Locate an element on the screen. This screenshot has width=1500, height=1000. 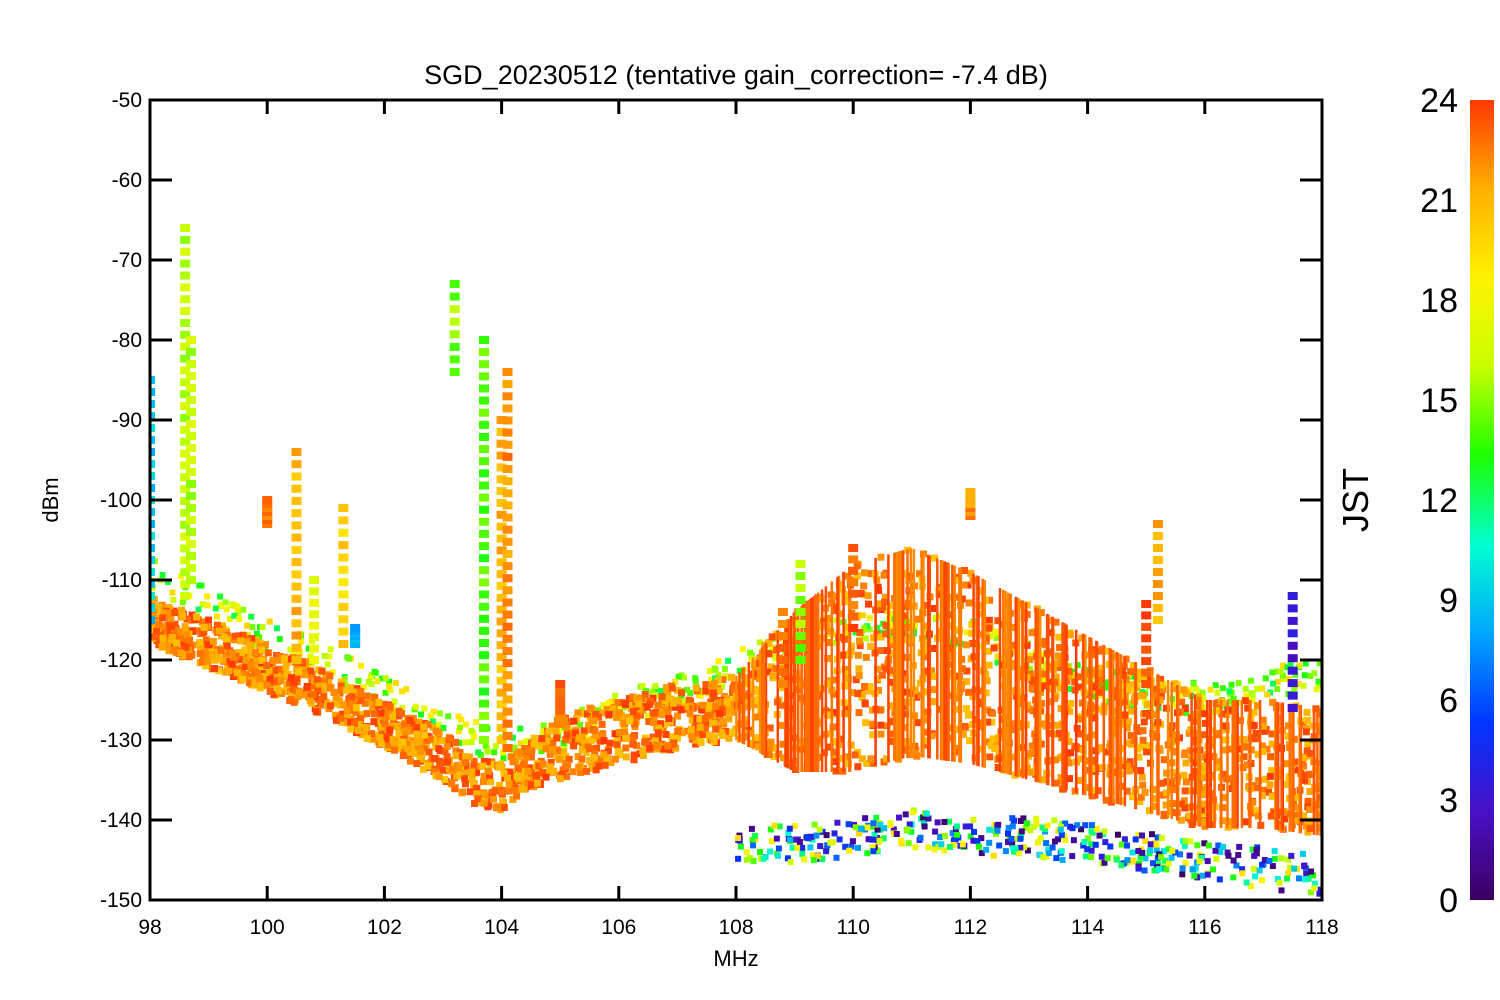
x-tick-label: 100 is located at coordinates (267, 927).